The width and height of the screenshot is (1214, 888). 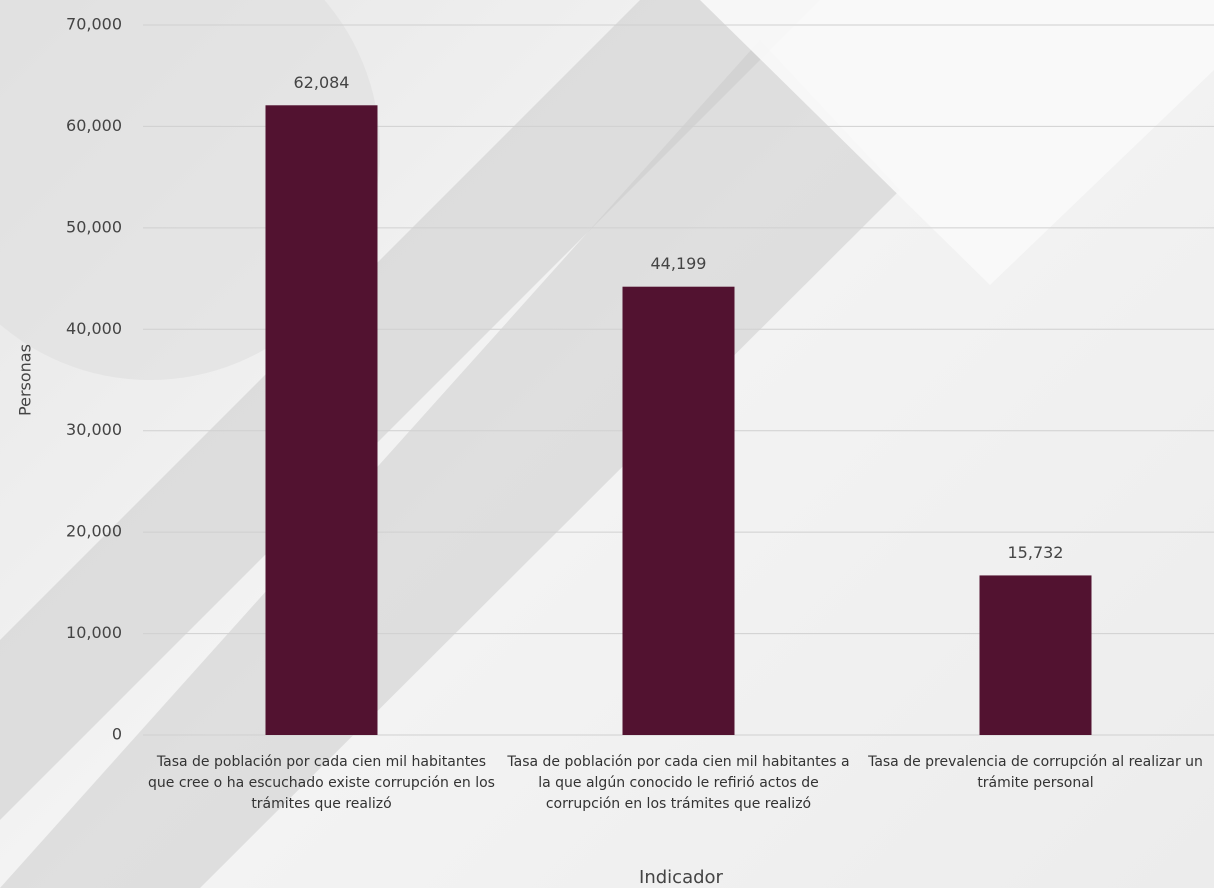 I want to click on background-shape, so click(x=957, y=142).